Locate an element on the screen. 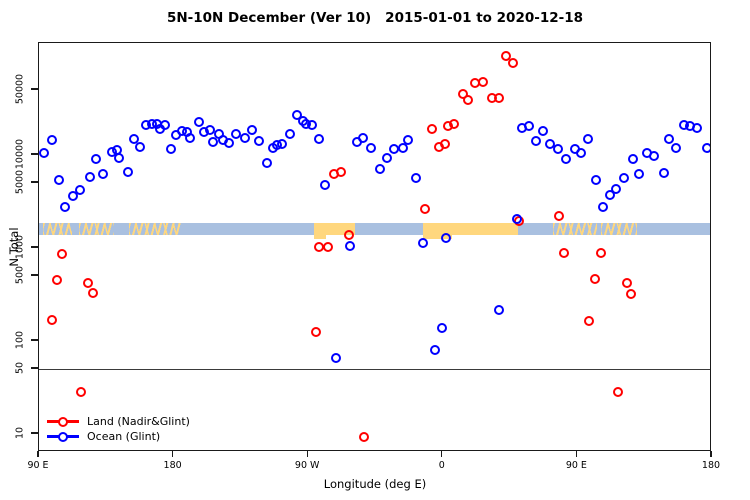  x-tick-label: 90 W is located at coordinates (307, 465).